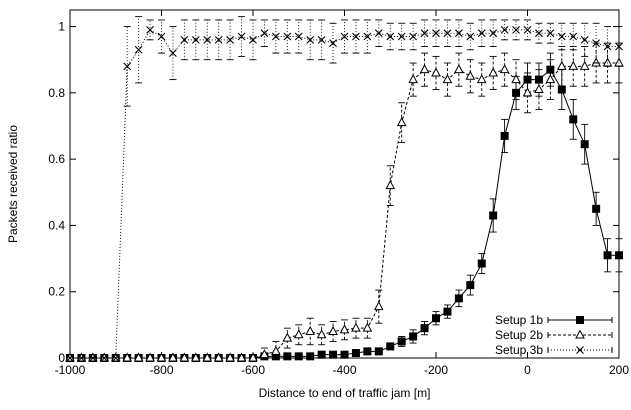  I want to click on y-tick-label: 0.4, so click(56, 225).